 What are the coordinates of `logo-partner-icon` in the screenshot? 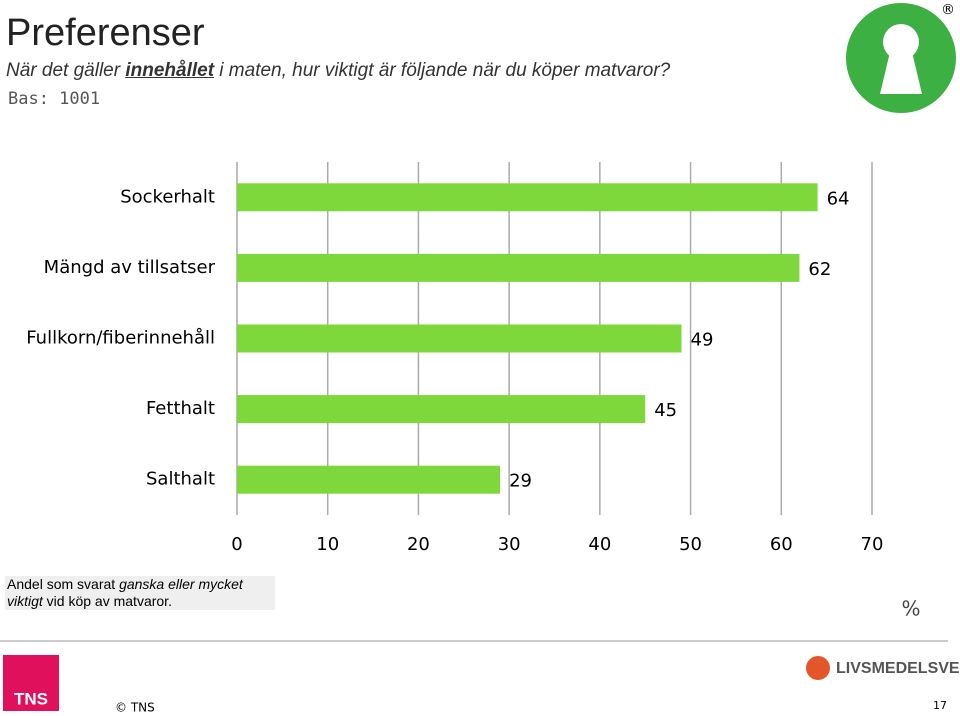 It's located at (818, 668).